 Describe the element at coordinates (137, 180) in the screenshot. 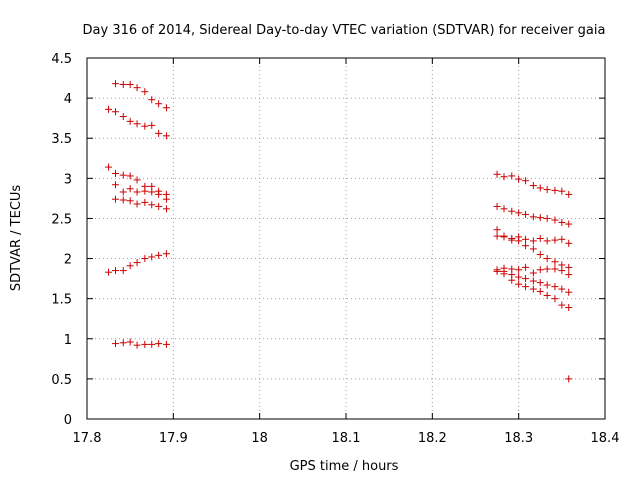

I see `series-track-c` at that location.